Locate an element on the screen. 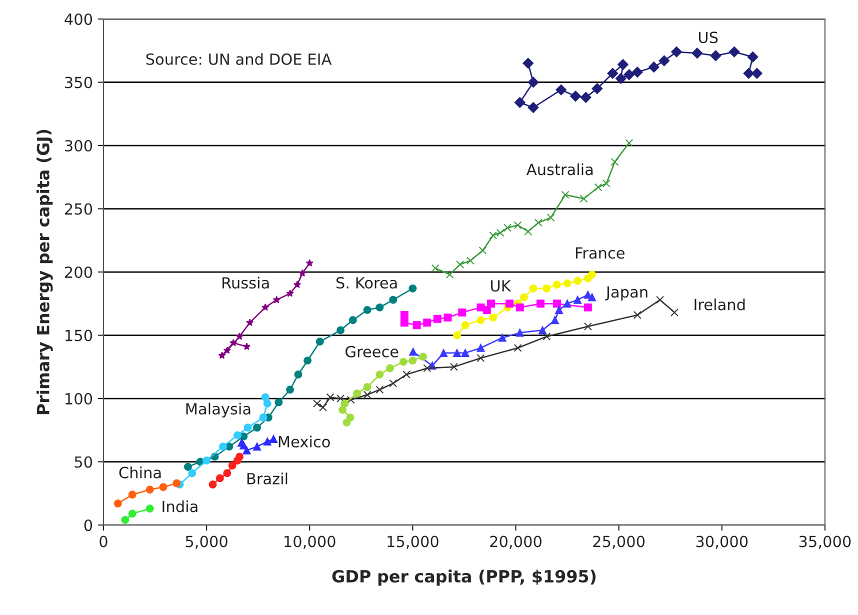  y-tick-label: 200 is located at coordinates (78, 272).